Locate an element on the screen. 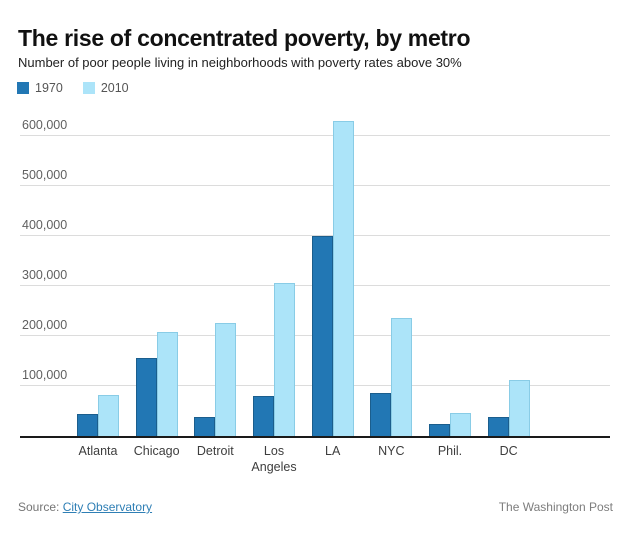 The image size is (637, 534). legend-swatch-2010 is located at coordinates (88, 88).